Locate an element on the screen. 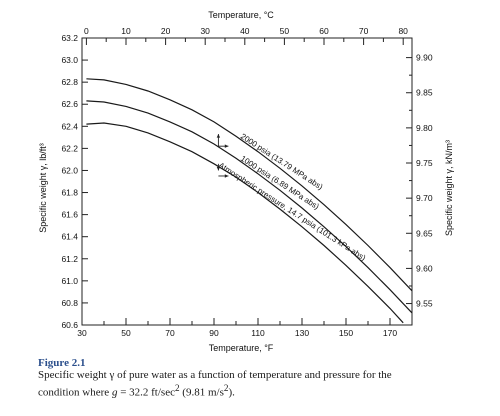 Image resolution: width=500 pixels, height=416 pixels. left-tick-label: 63.0 is located at coordinates (69, 60).